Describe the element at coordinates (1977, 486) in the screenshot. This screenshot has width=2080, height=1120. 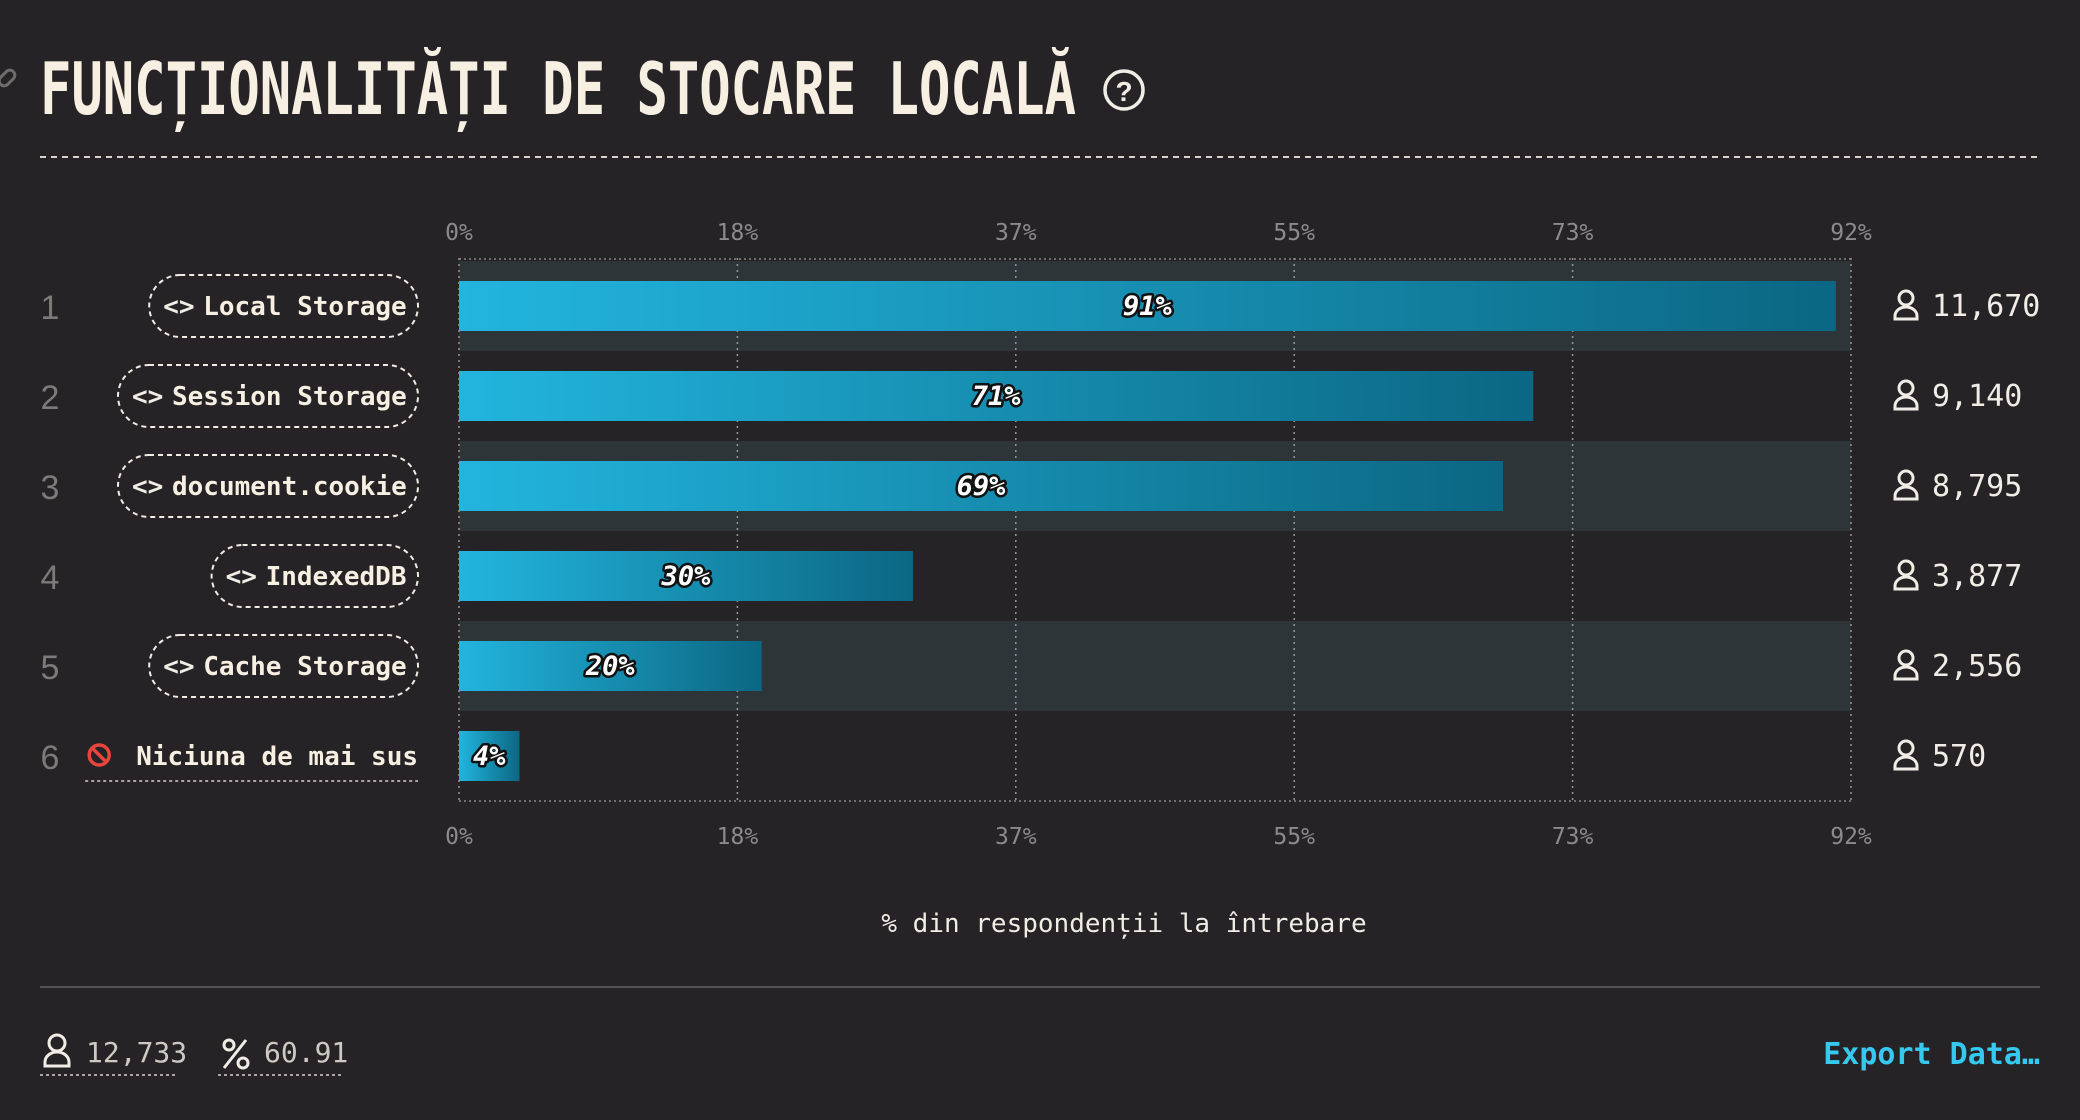
I see `respondent-count: 8,795` at that location.